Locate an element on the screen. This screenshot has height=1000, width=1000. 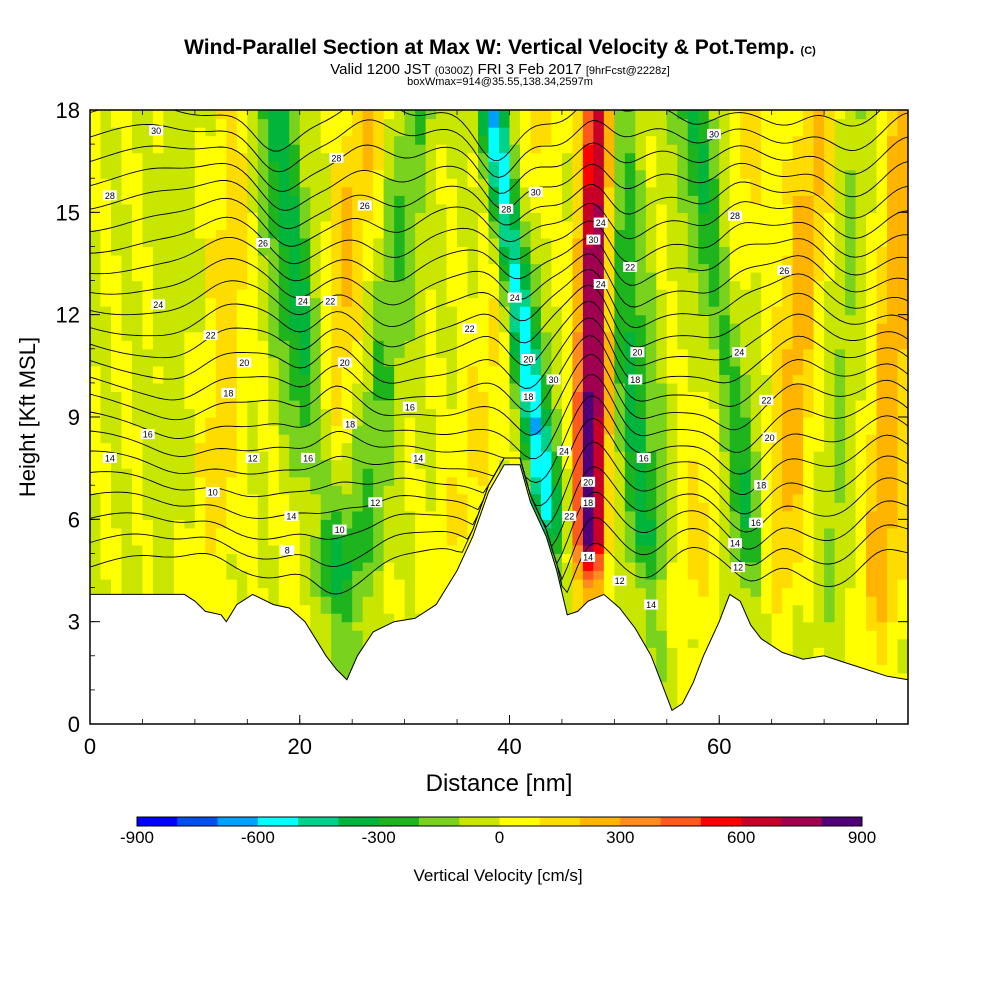
box-max-info: boxWmax=914@35.55,138.34,2597m is located at coordinates (500, 82).